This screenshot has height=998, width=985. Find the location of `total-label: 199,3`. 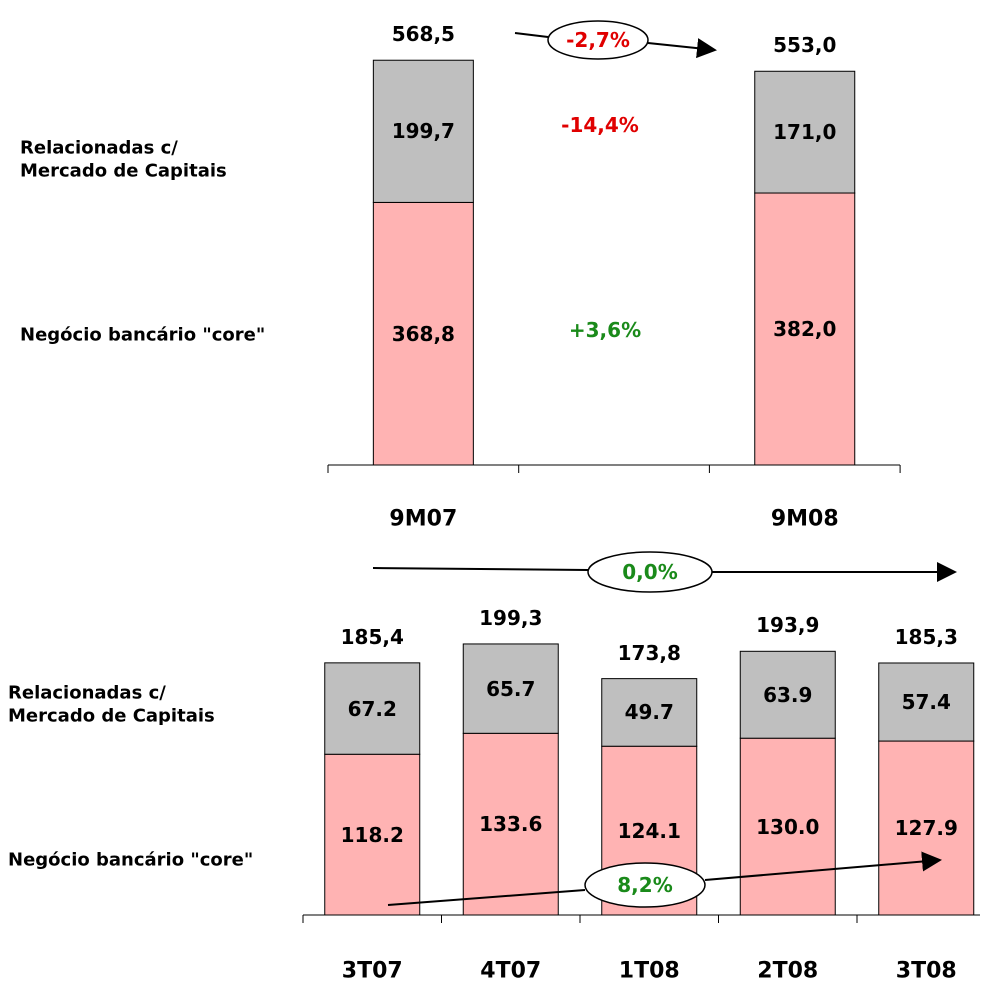

total-label: 199,3 is located at coordinates (511, 617).